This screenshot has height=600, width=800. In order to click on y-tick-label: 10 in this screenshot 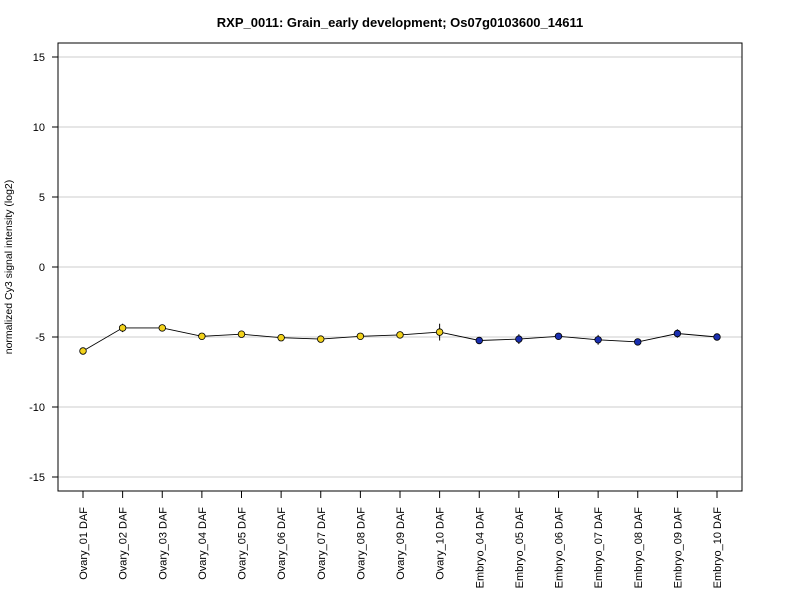, I will do `click(39, 128)`.